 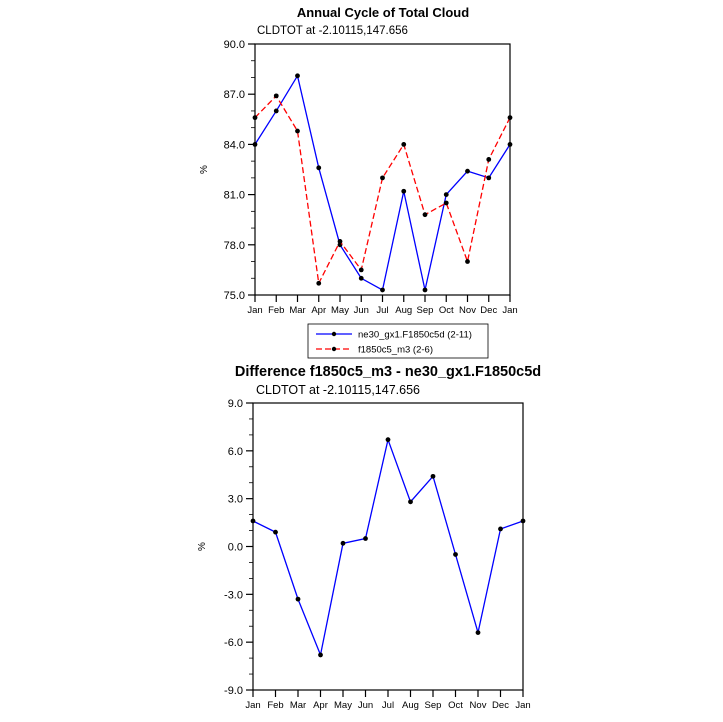 What do you see at coordinates (233, 691) in the screenshot?
I see `y-tick-label: -9.0` at bounding box center [233, 691].